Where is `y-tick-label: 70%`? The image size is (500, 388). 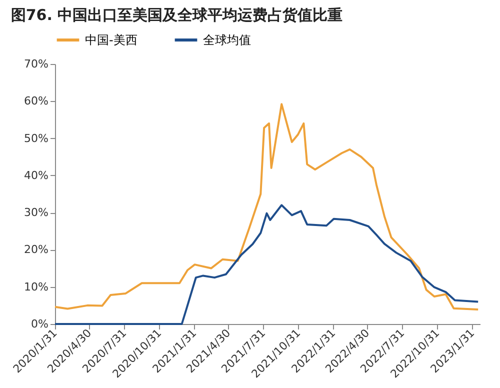
y-tick-label: 70% is located at coordinates (36, 64).